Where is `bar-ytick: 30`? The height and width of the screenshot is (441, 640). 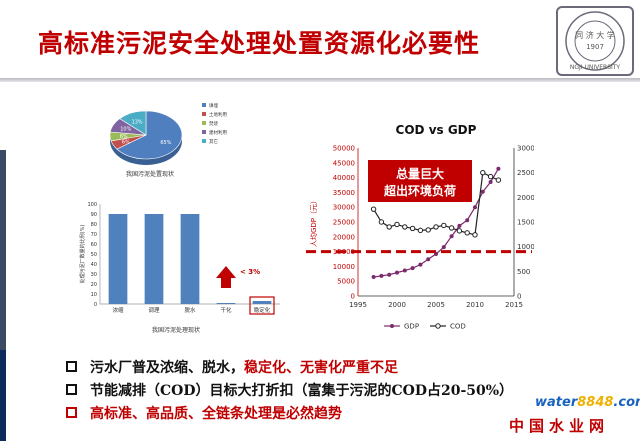
bar-ytick: 30 is located at coordinates (94, 275).